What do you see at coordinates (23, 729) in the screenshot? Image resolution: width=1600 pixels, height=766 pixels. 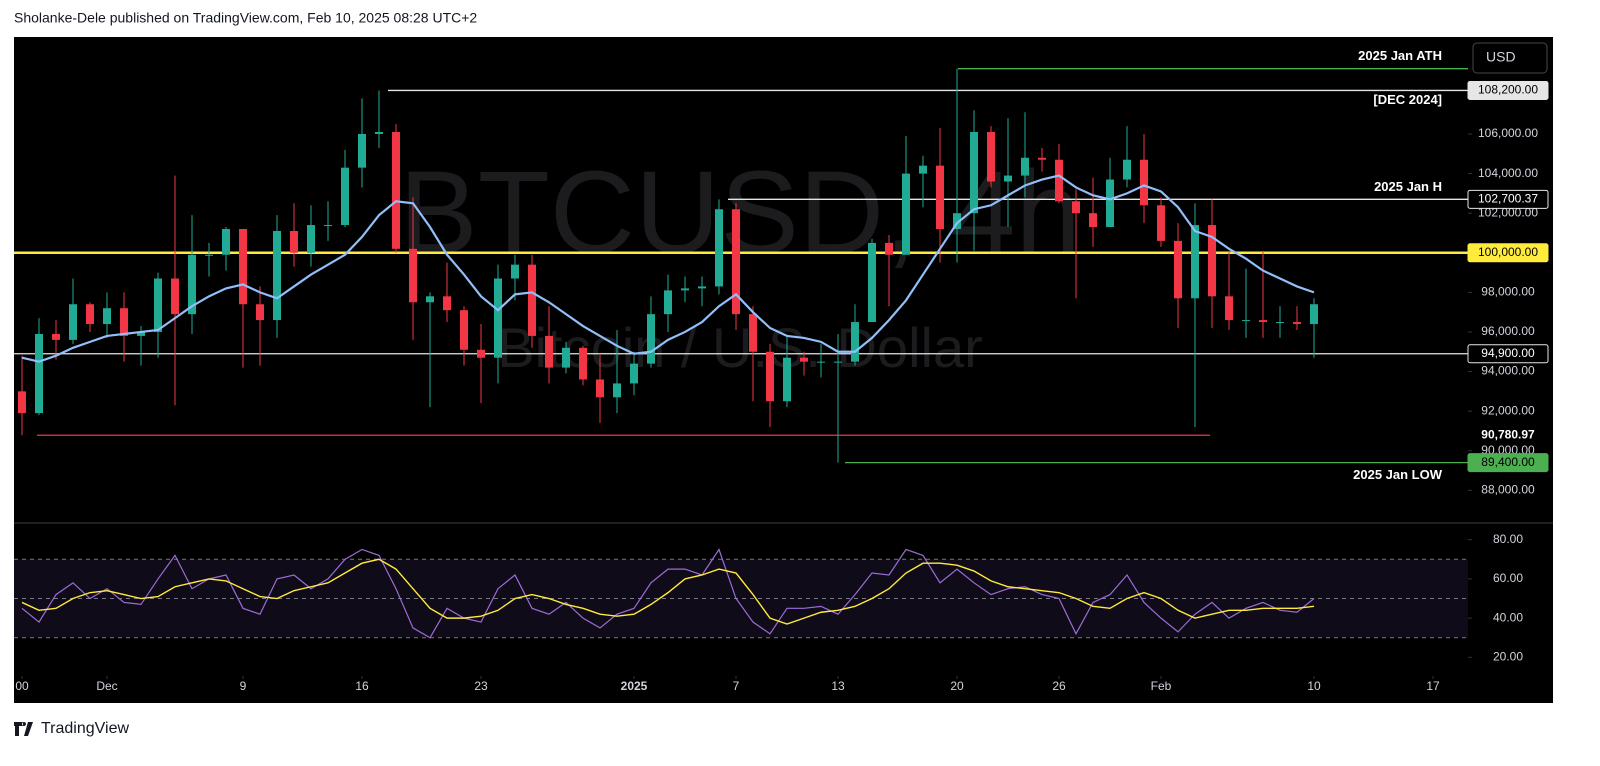 I see `tv-logo` at bounding box center [23, 729].